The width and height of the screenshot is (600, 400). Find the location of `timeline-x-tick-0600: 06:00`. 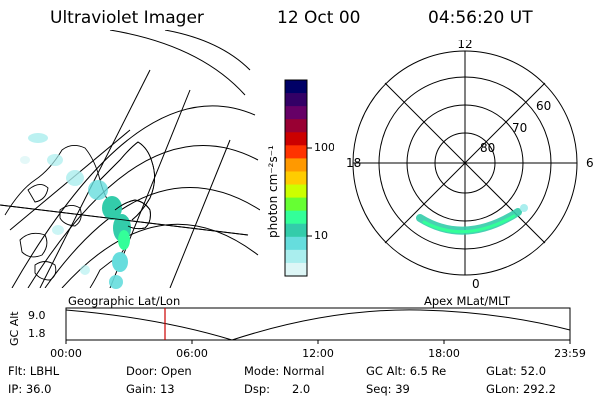

timeline-x-tick-0600: 06:00 is located at coordinates (192, 353).